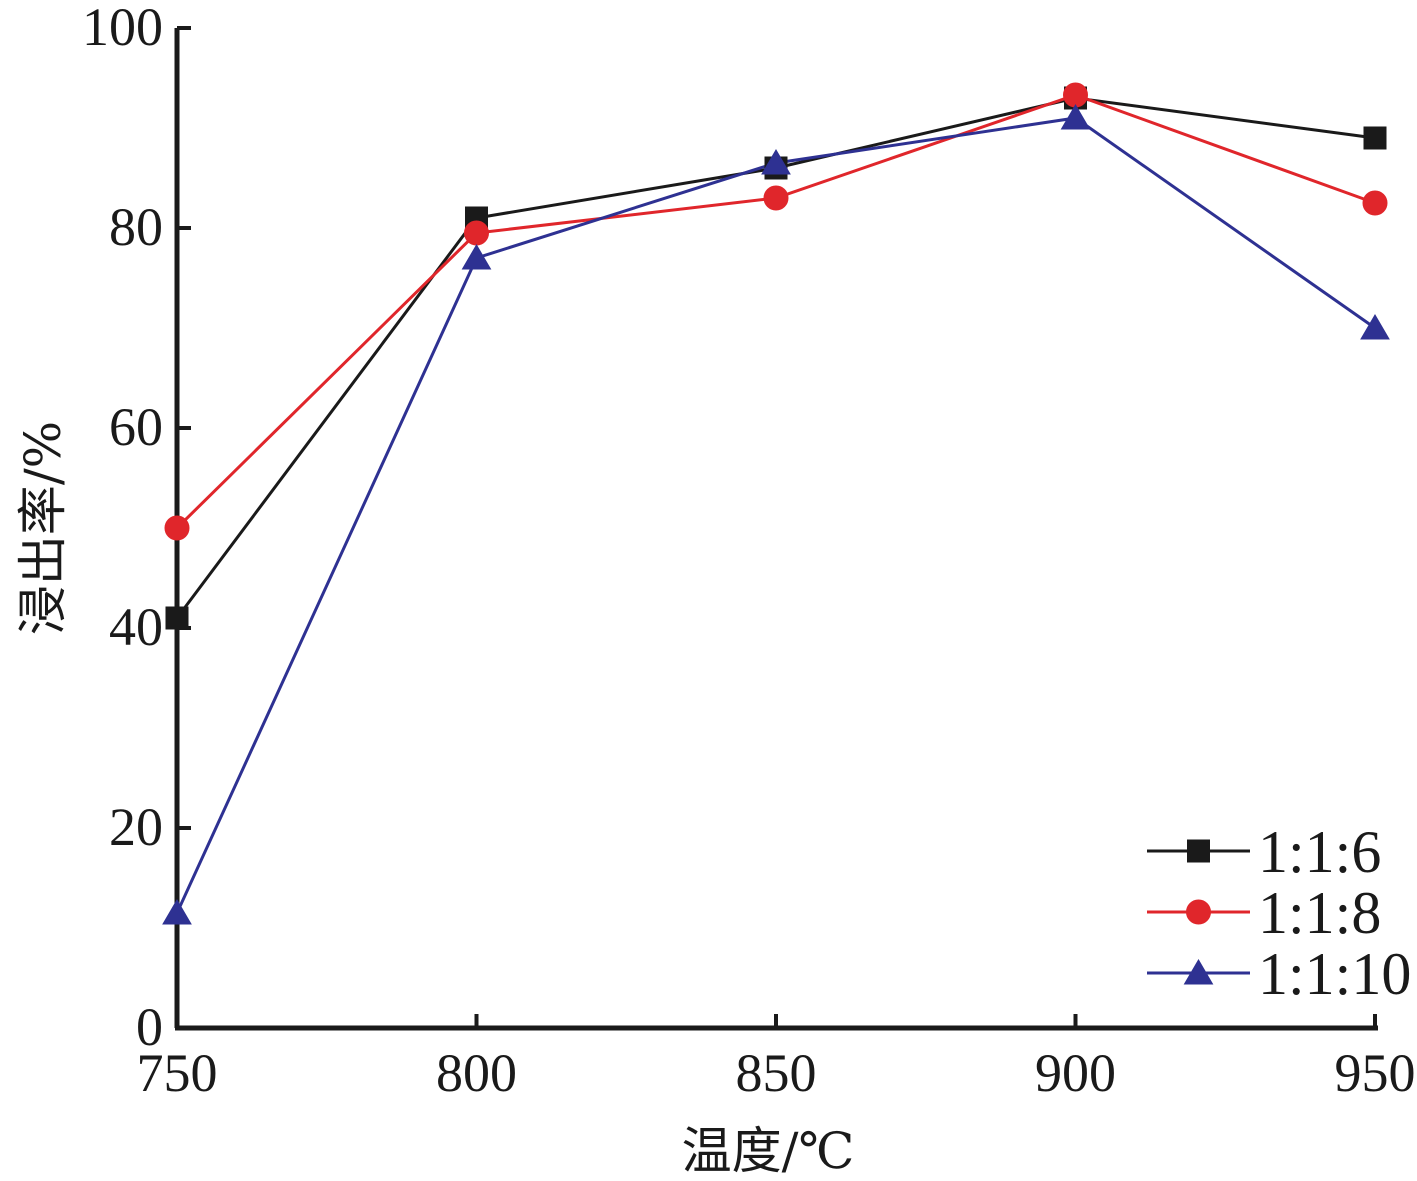 This screenshot has height=1181, width=1417. I want to click on data-point-1:1:8-900, so click(1075, 95).